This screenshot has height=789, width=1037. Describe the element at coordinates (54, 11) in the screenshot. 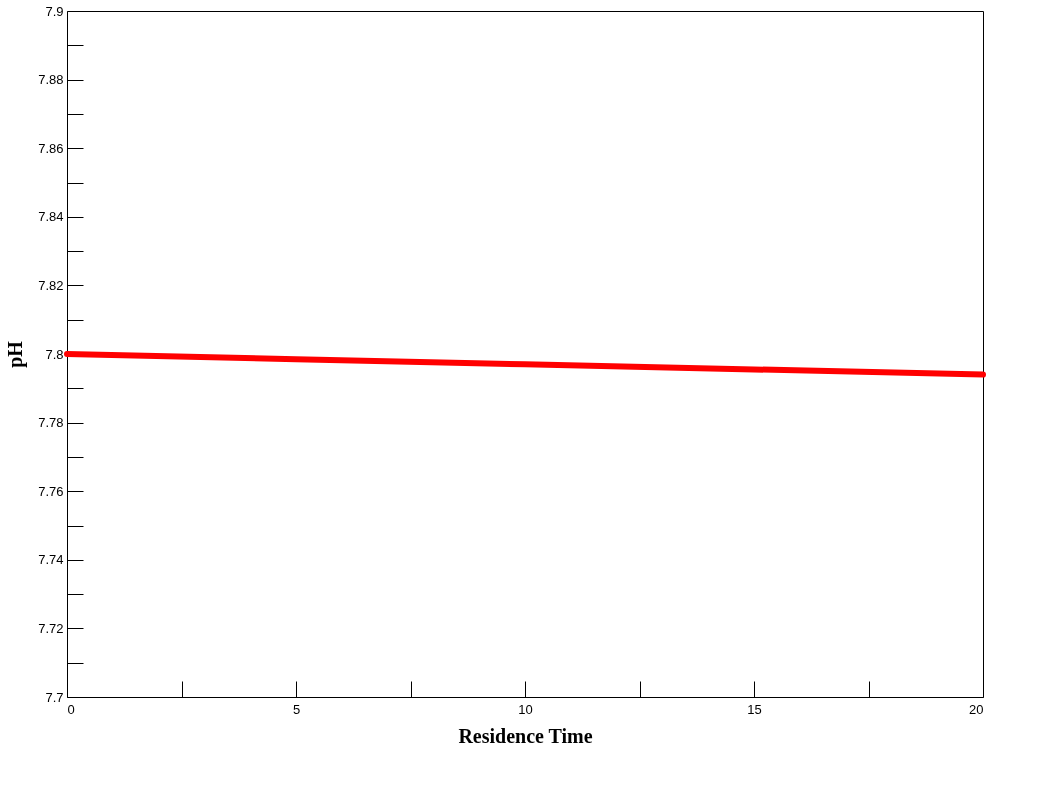

I see `y-tick-label: 7.9` at that location.